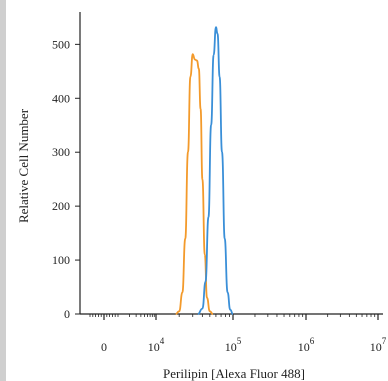 The width and height of the screenshot is (388, 381). Describe the element at coordinates (215, 170) in the screenshot. I see `series-2-curve` at that location.